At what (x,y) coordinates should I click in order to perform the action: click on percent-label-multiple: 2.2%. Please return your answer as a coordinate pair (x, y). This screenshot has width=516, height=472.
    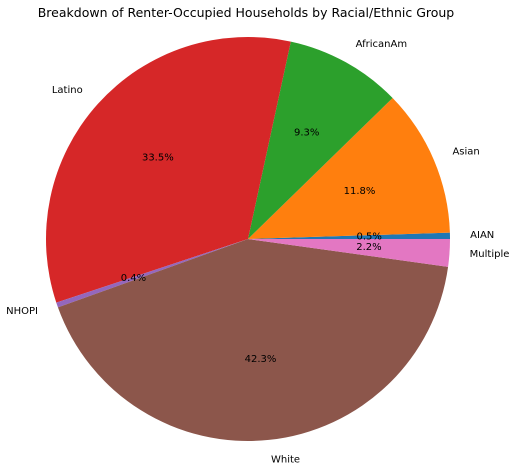
    Looking at the image, I should click on (368, 247).